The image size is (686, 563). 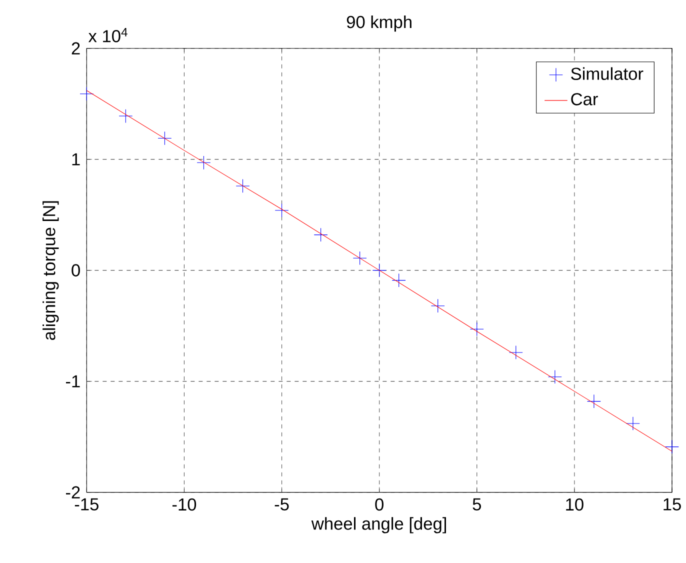 I want to click on x-tick-label: 0, so click(x=379, y=504).